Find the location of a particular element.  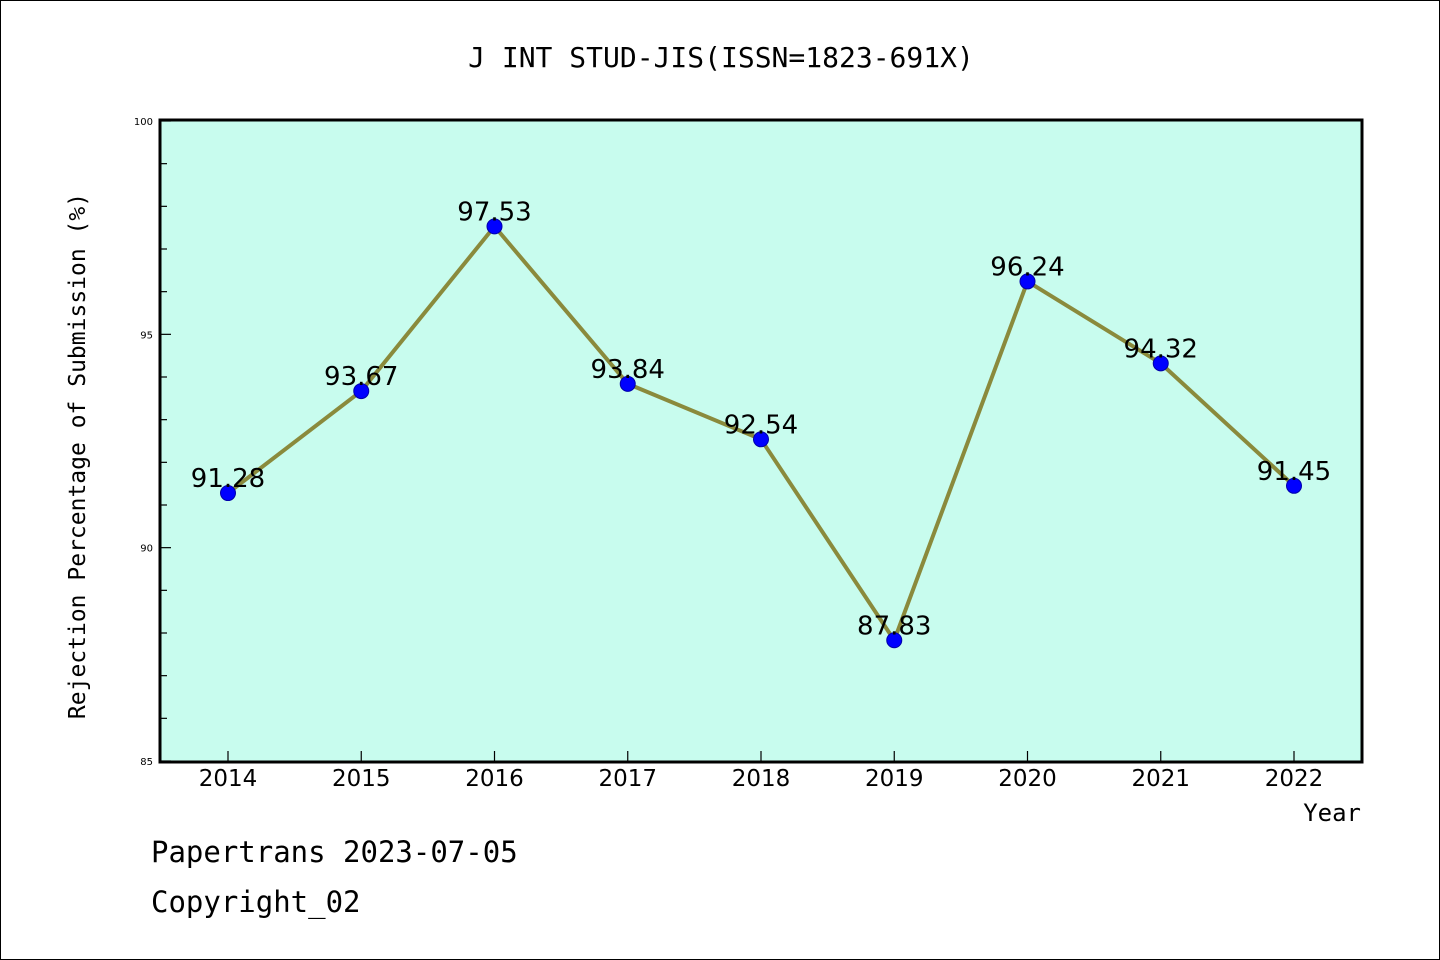

data-label: 93.67 is located at coordinates (361, 377).